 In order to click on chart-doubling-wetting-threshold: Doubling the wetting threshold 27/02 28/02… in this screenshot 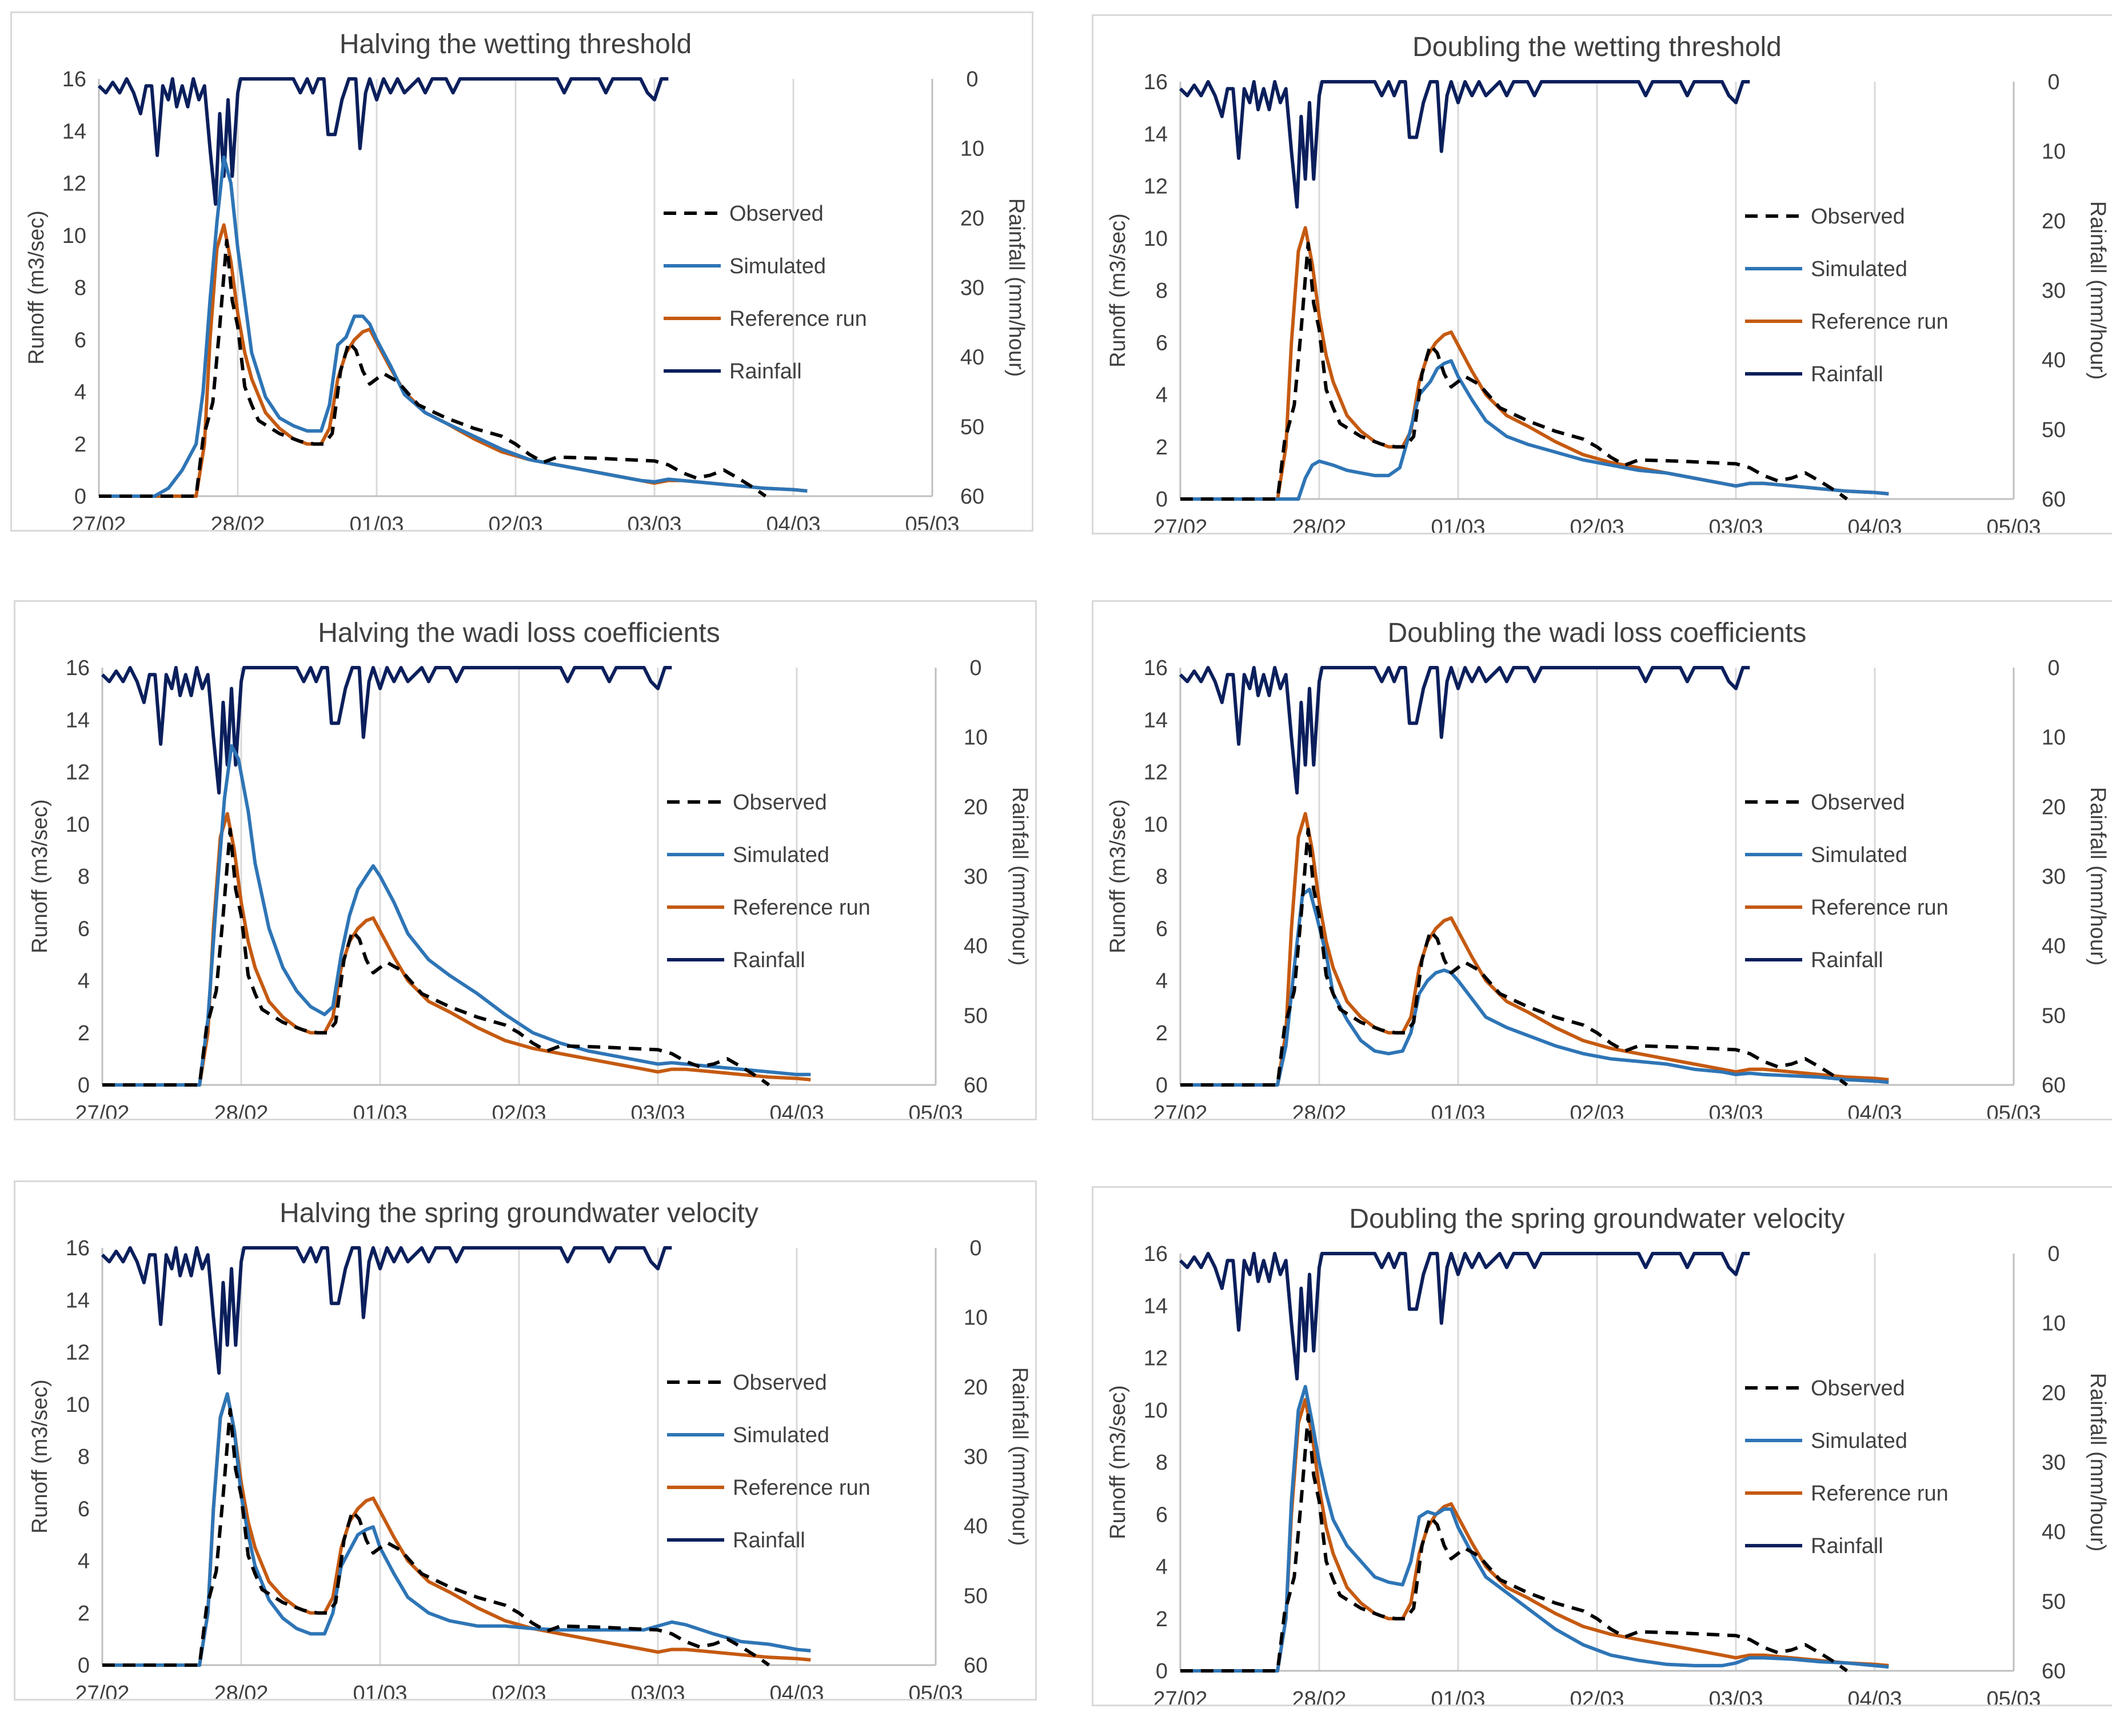, I will do `click(1608, 282)`.